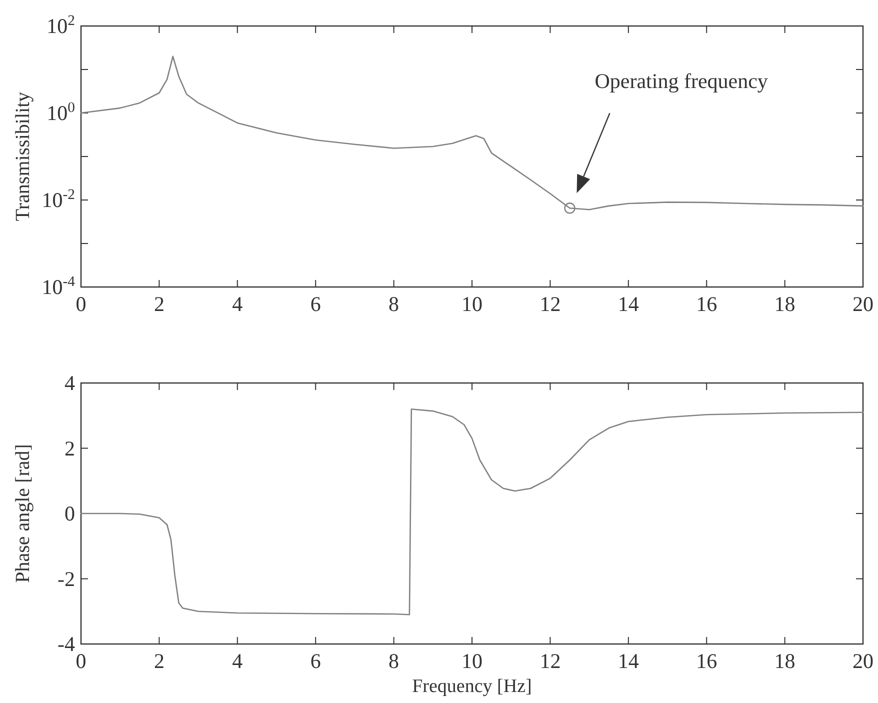 This screenshot has height=703, width=878. I want to click on x-axis-title: Frequency [Hz], so click(472, 686).